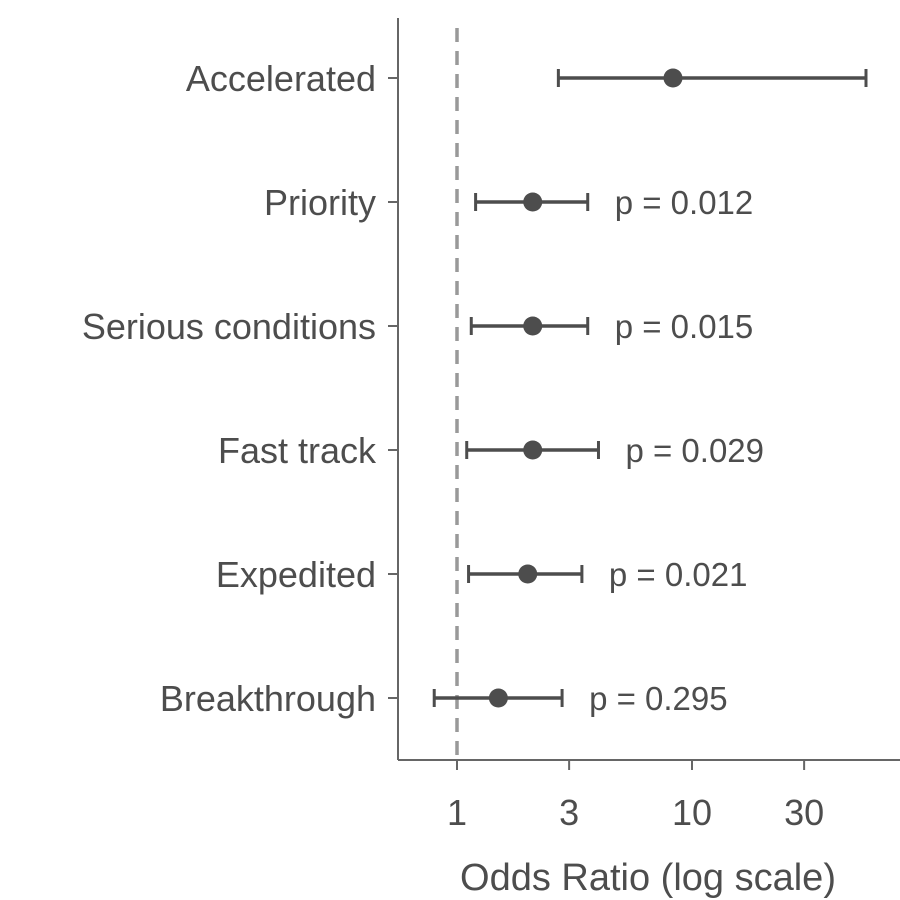 The image size is (900, 900). I want to click on x-tick-label: 3, so click(569, 812).